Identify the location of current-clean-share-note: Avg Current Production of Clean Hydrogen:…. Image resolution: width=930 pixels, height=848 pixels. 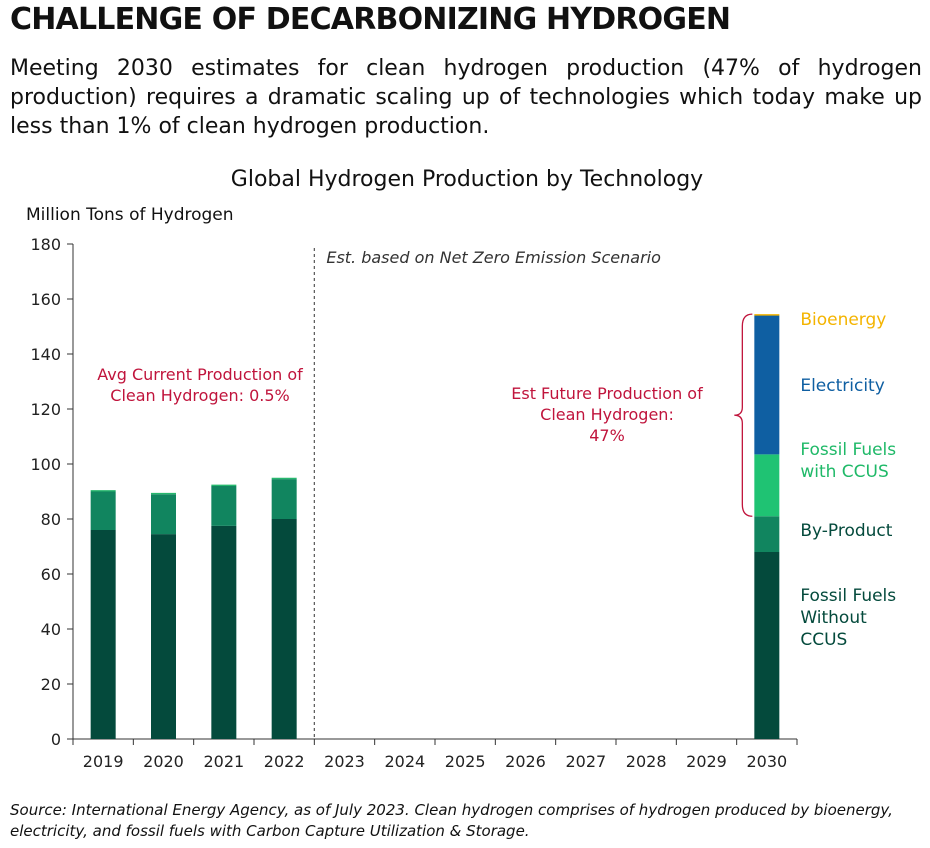
(200, 385).